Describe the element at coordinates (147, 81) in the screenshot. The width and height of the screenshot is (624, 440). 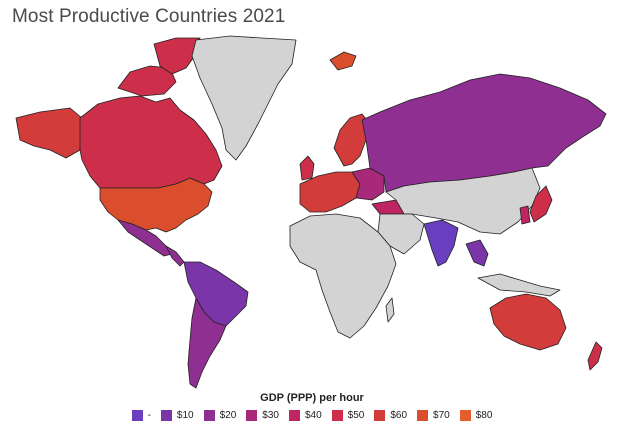
I see `region-canada-arctic` at that location.